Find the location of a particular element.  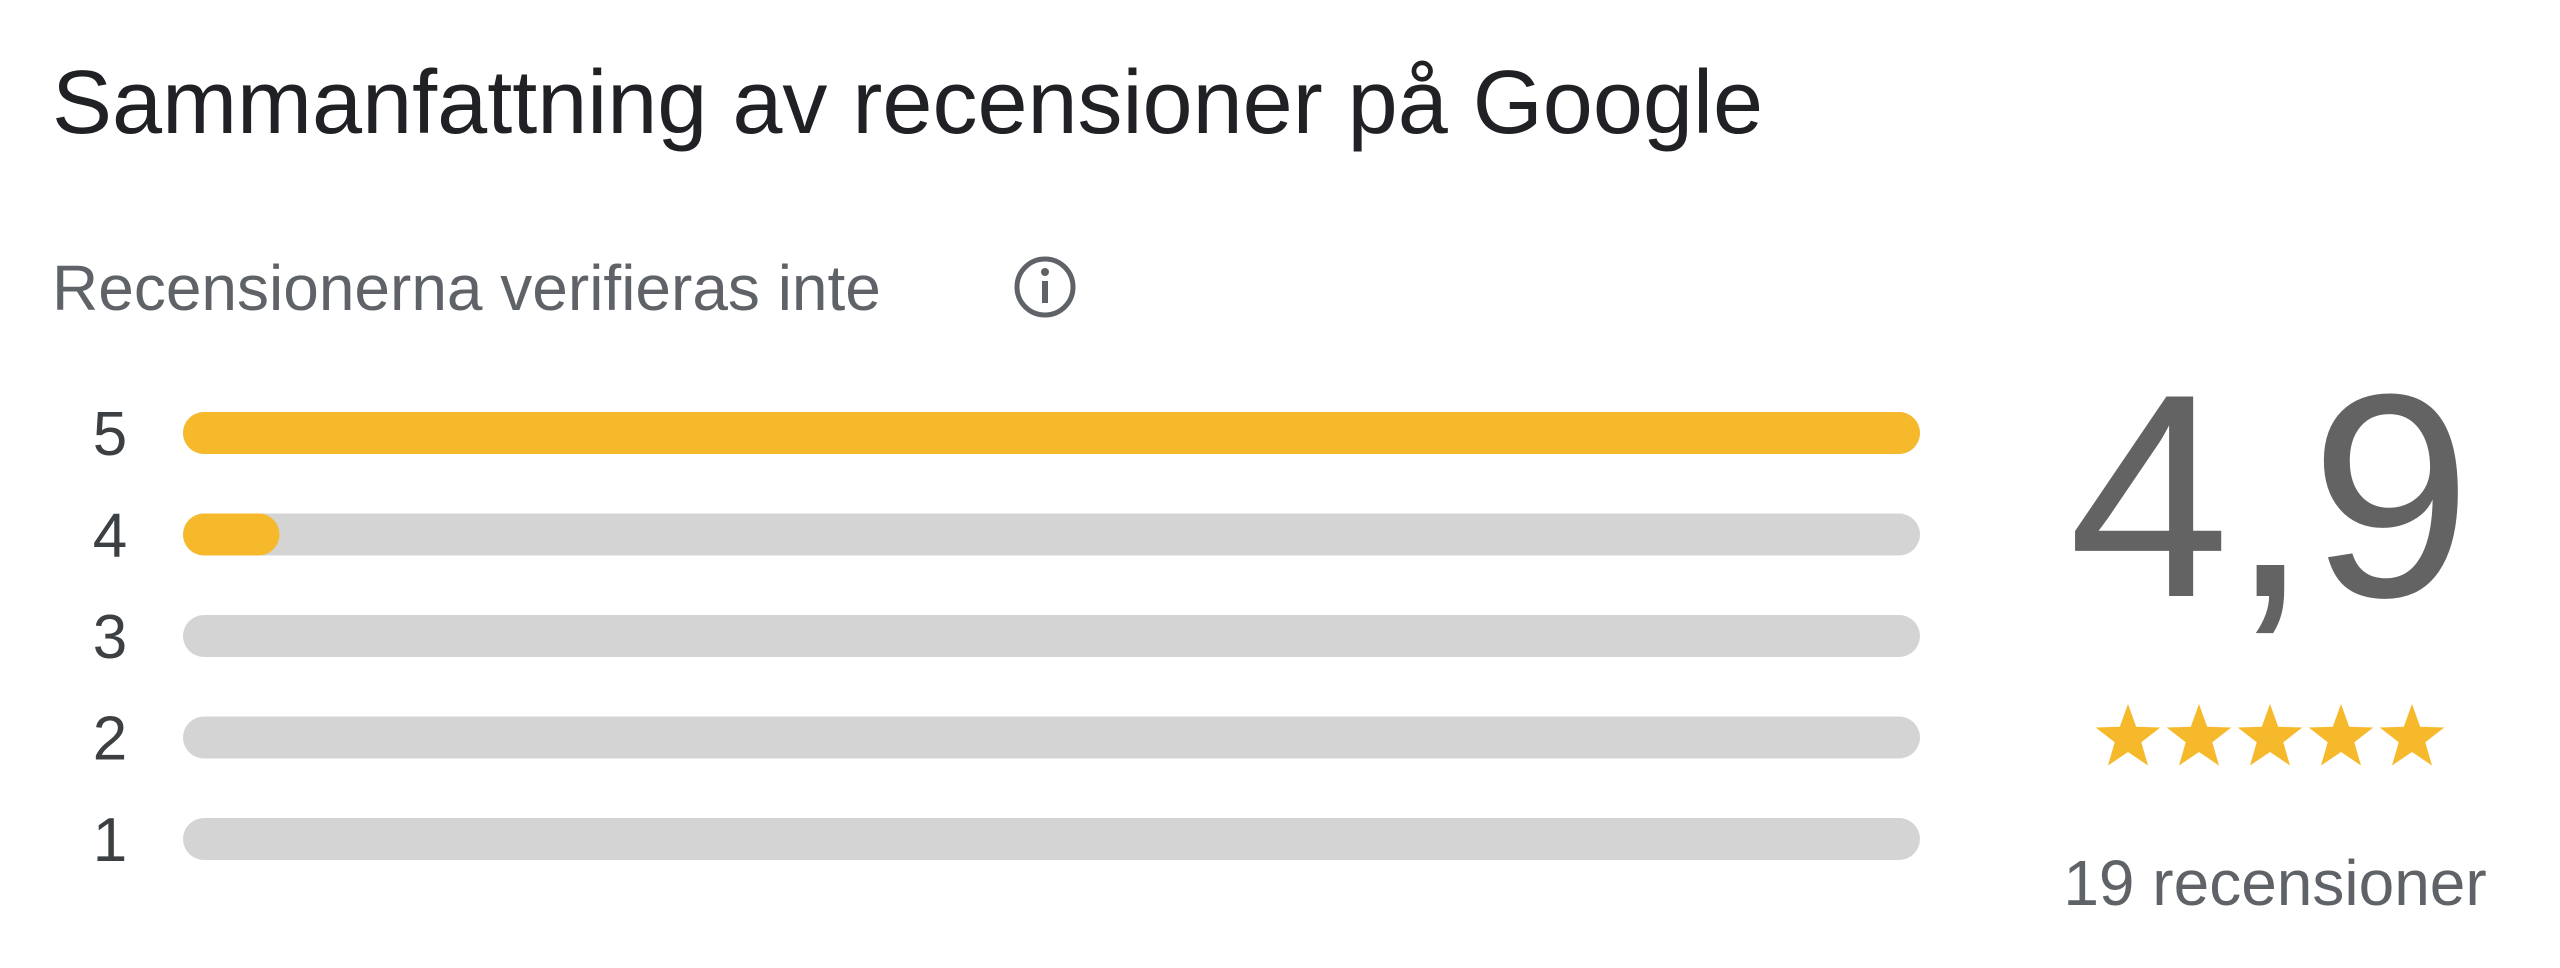

rating-label: 5 is located at coordinates (110, 434).